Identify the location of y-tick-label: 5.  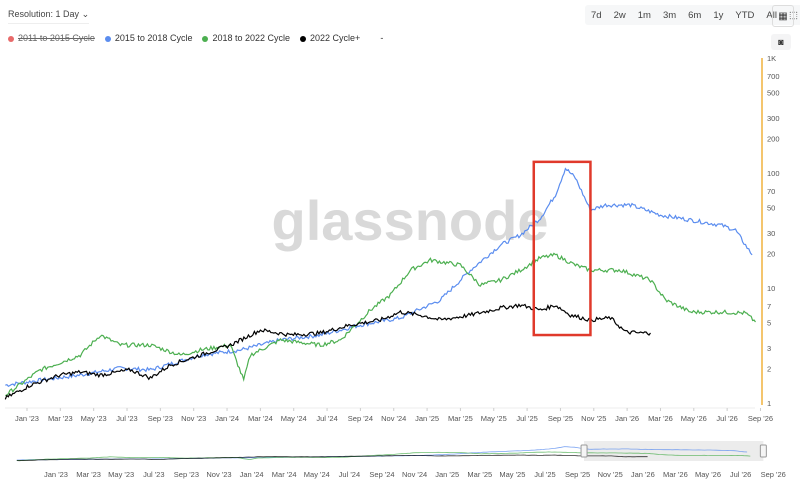
(769, 323).